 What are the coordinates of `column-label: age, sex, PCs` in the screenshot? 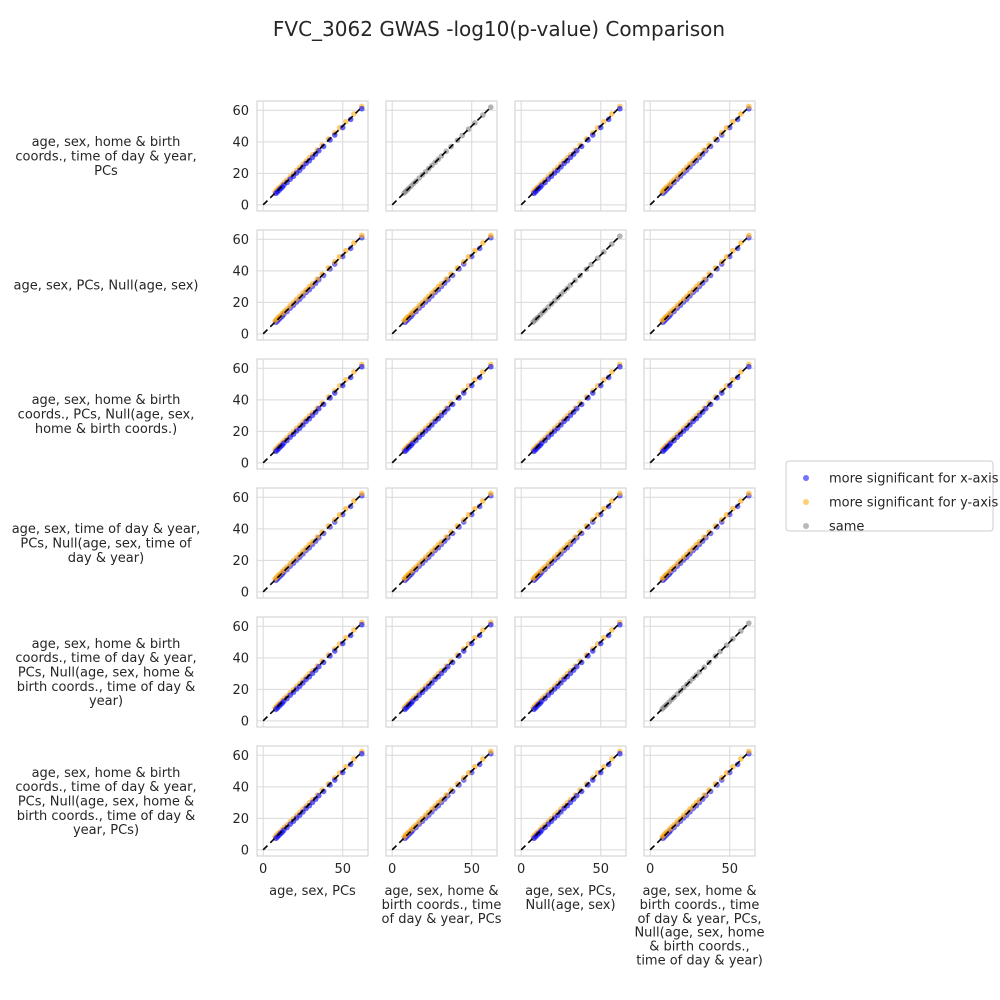 It's located at (312, 891).